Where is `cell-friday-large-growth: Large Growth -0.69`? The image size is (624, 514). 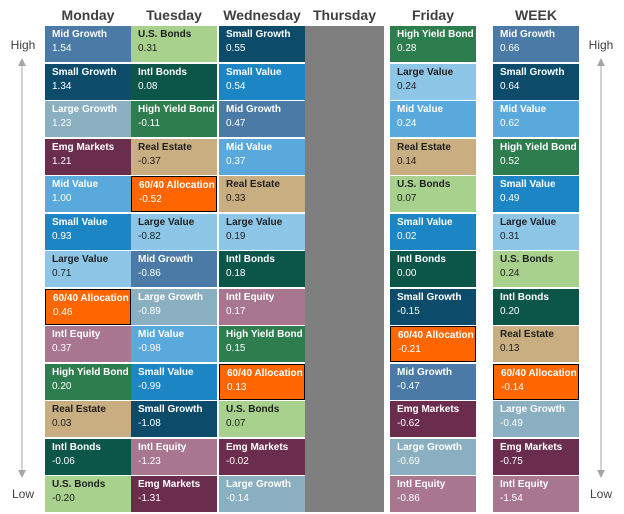 cell-friday-large-growth: Large Growth -0.69 is located at coordinates (433, 456).